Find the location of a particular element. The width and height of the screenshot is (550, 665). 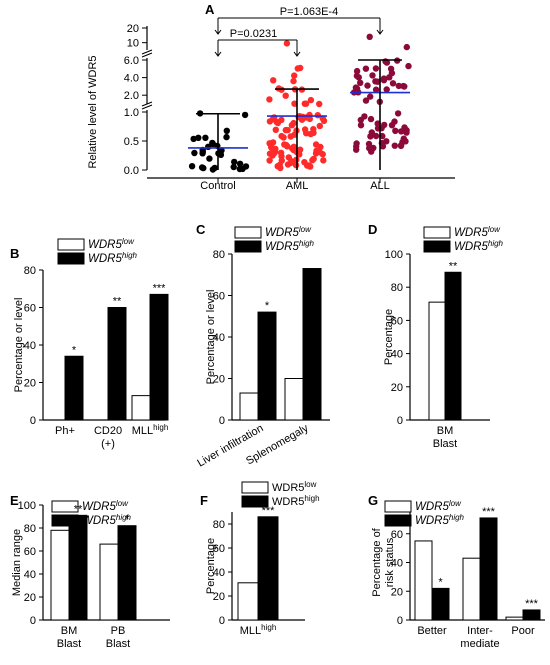

x-tick-sublabel: (+) is located at coordinates (108, 444).